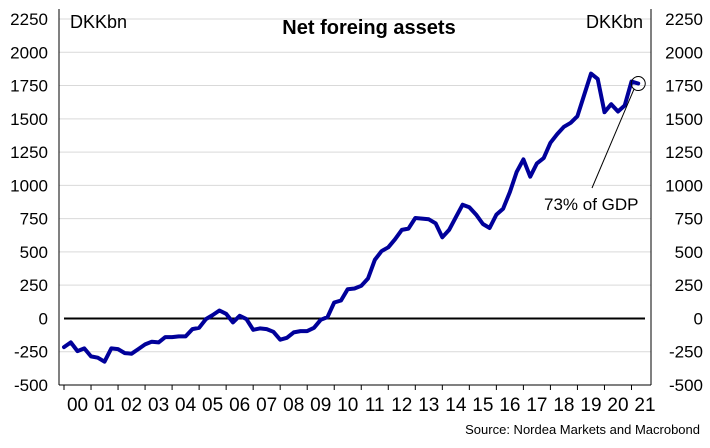 The height and width of the screenshot is (448, 710). Describe the element at coordinates (614, 22) in the screenshot. I see `unit-label-right: DKKbn` at that location.